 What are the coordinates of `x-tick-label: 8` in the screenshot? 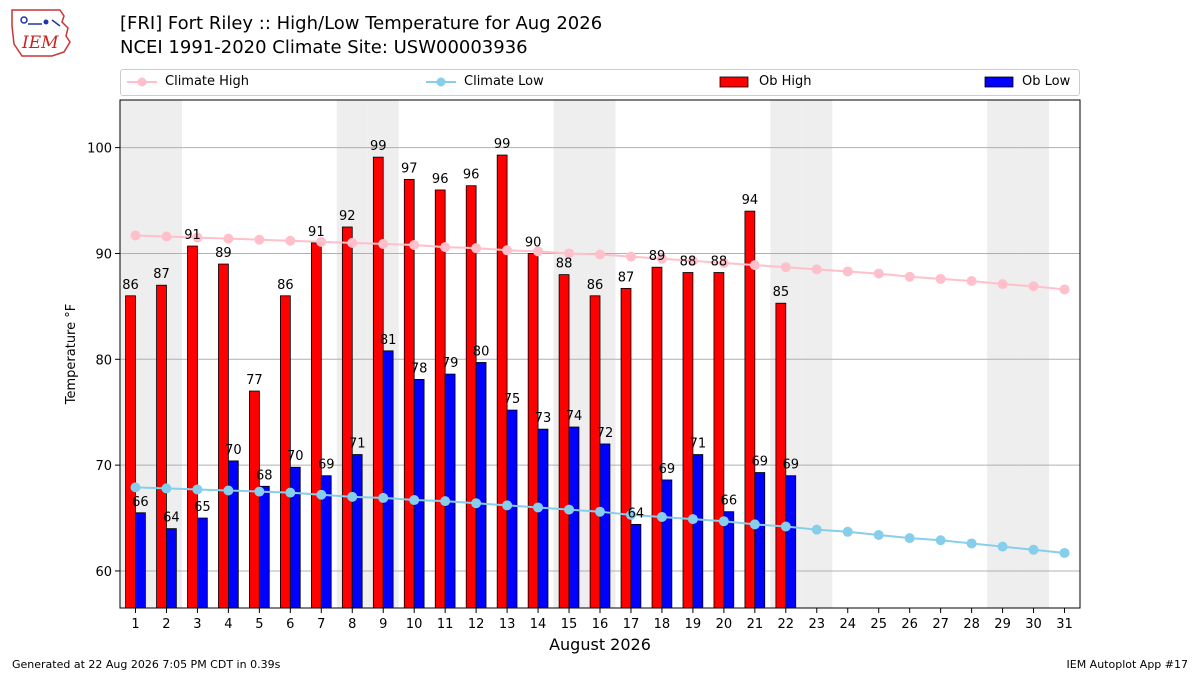 It's located at (352, 624).